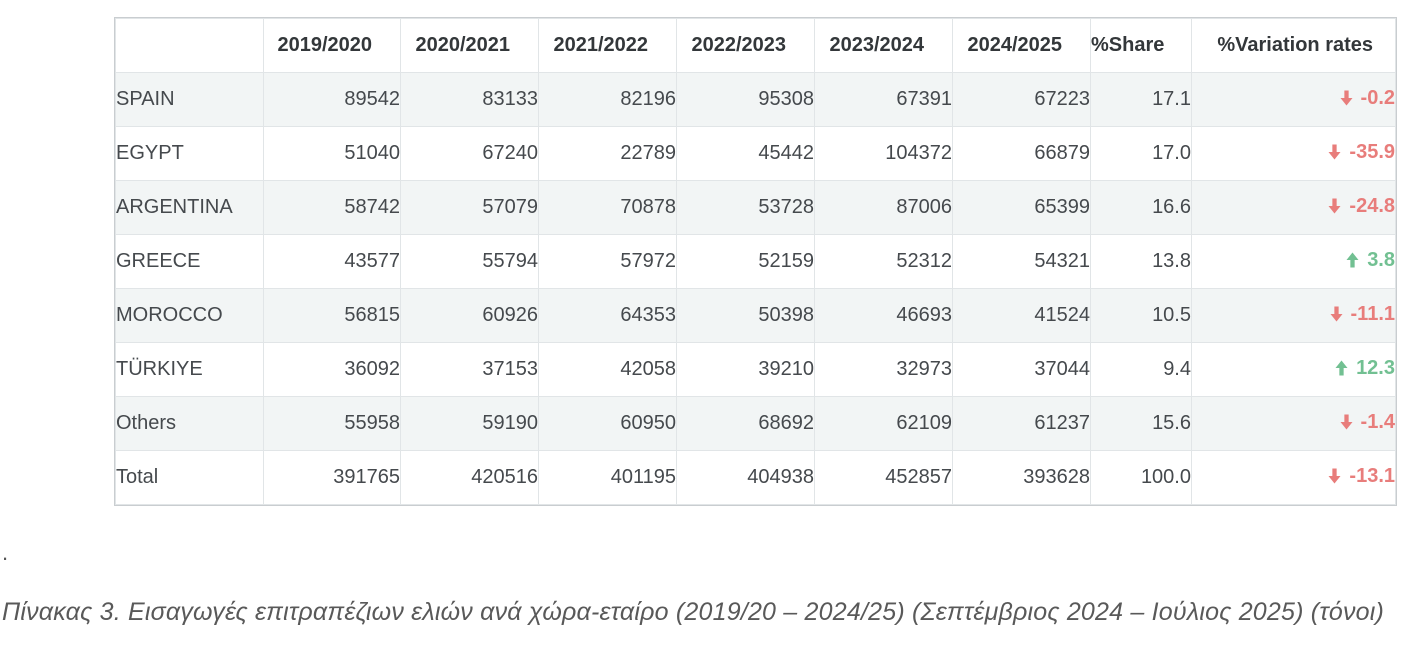 The height and width of the screenshot is (670, 1416). I want to click on share-cell: 13.8, so click(1141, 261).